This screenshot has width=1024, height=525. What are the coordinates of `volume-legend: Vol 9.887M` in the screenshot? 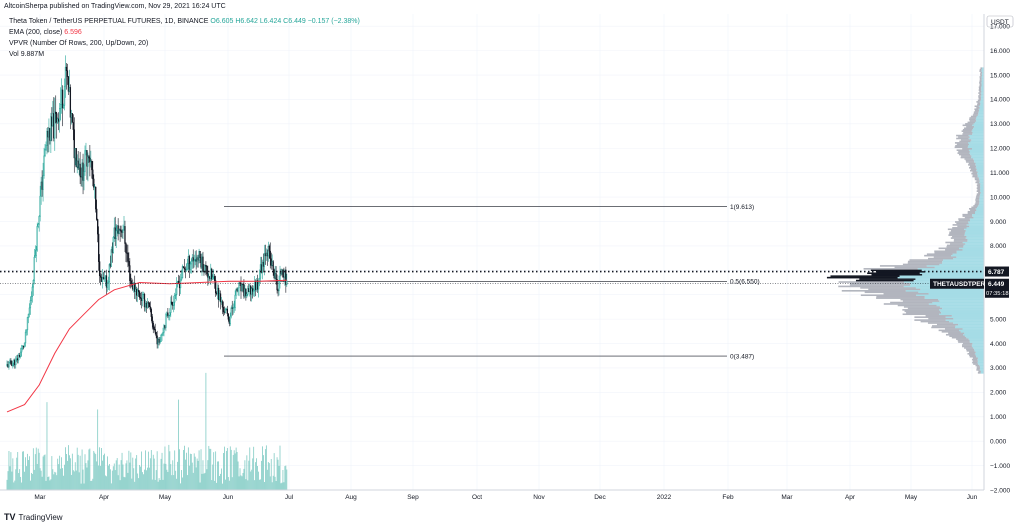 It's located at (26, 54).